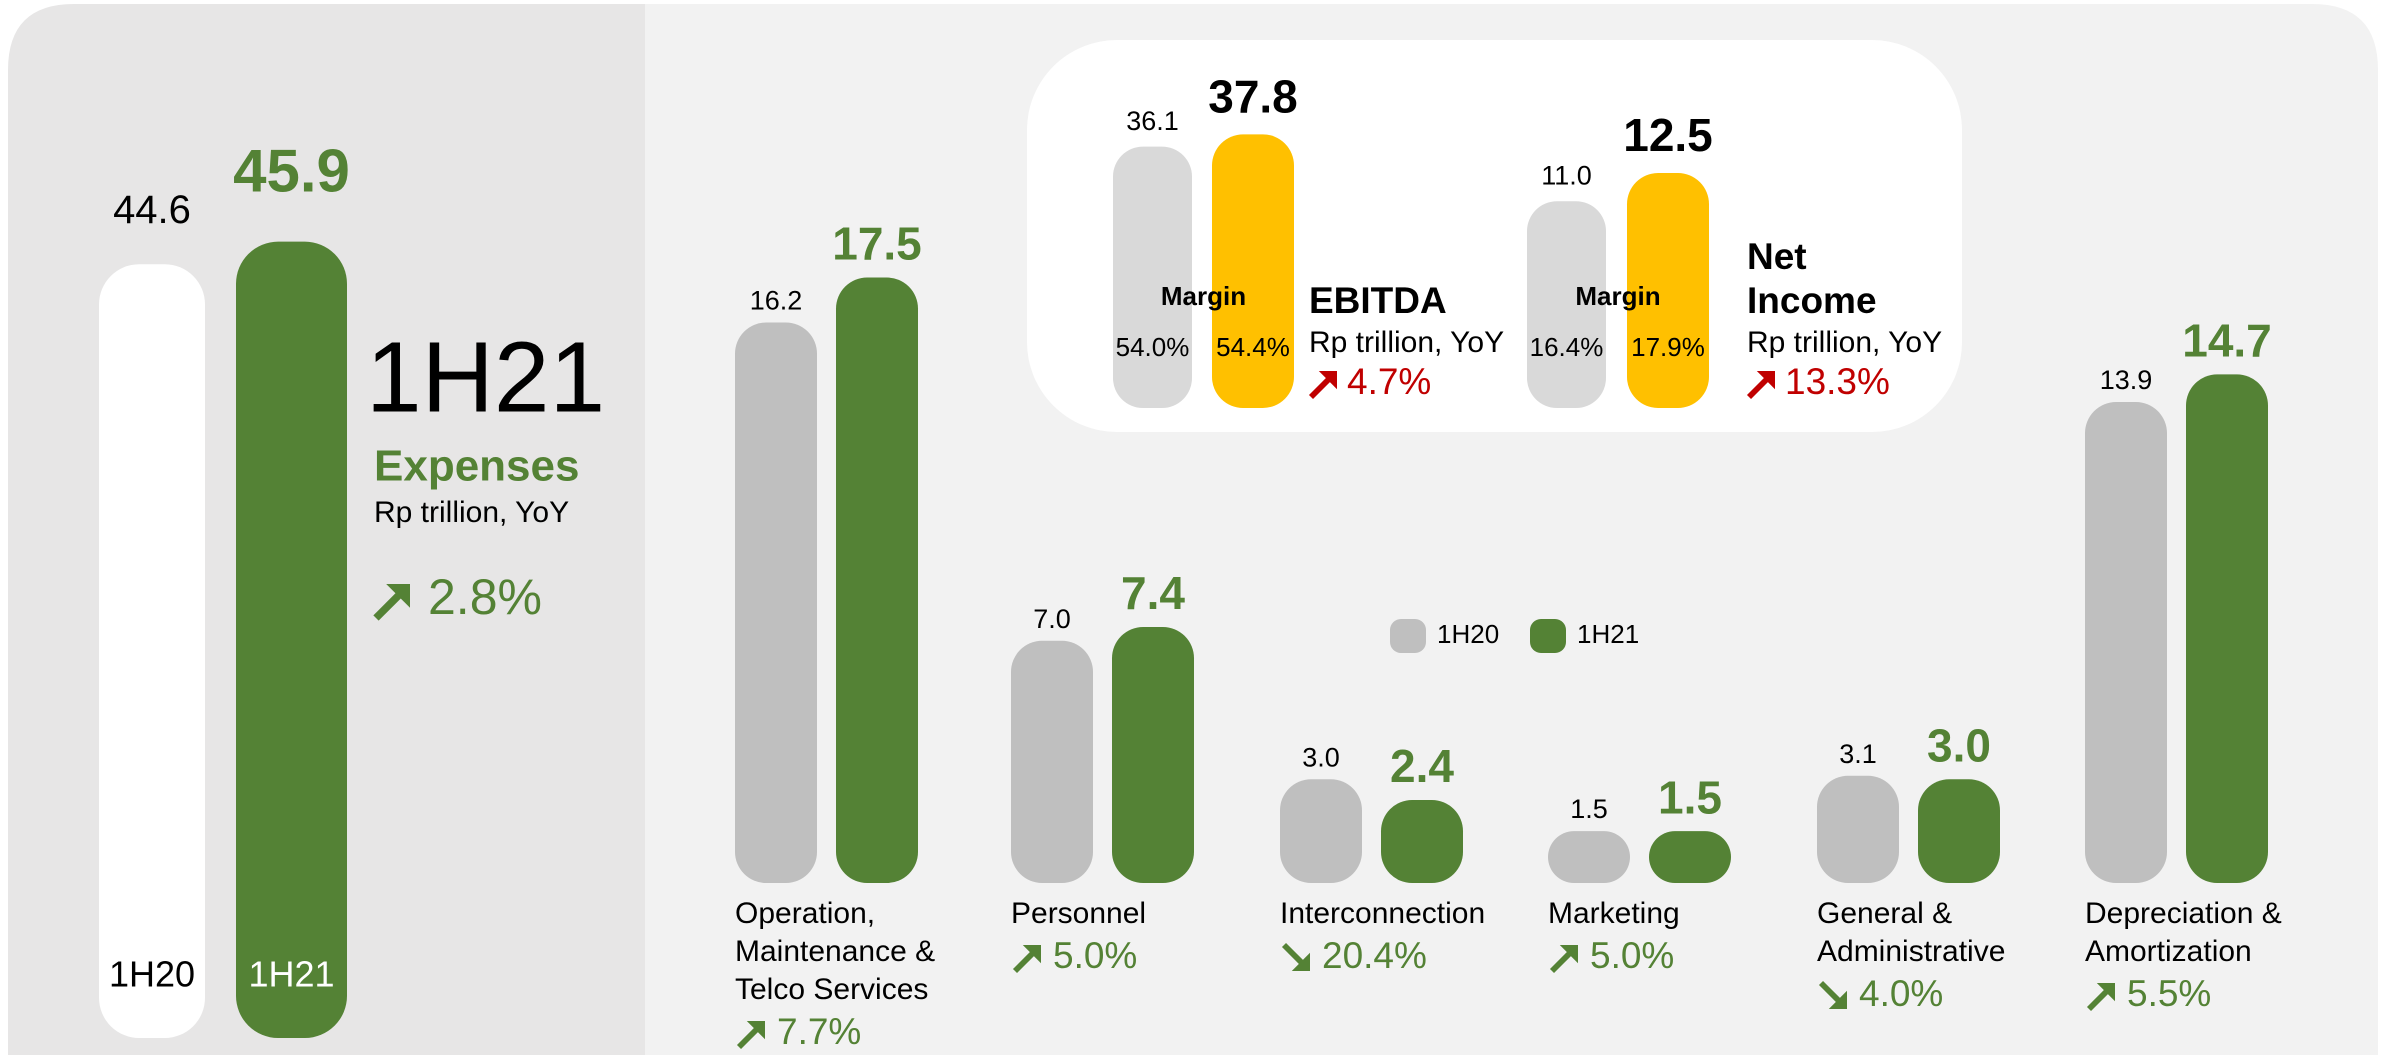  I want to click on legend-label: 1H21, so click(1608, 634).